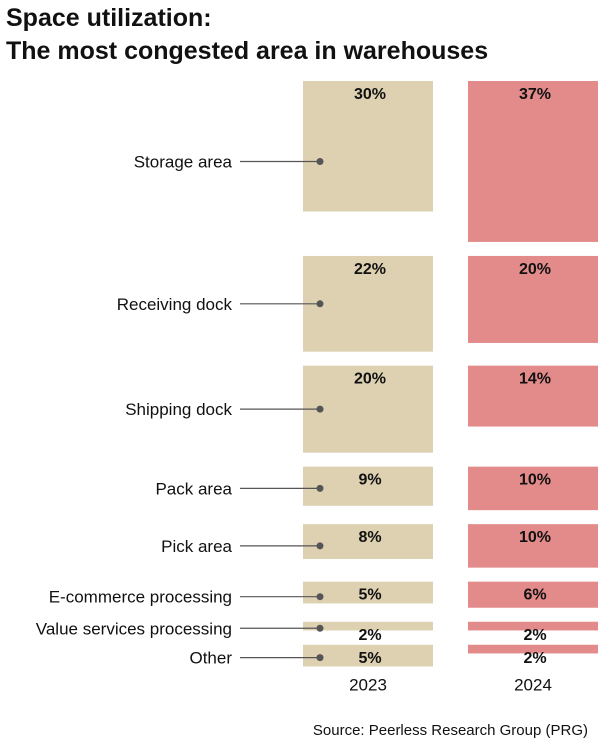 This screenshot has width=600, height=743. I want to click on value-label-2024-2: 20%, so click(535, 269).